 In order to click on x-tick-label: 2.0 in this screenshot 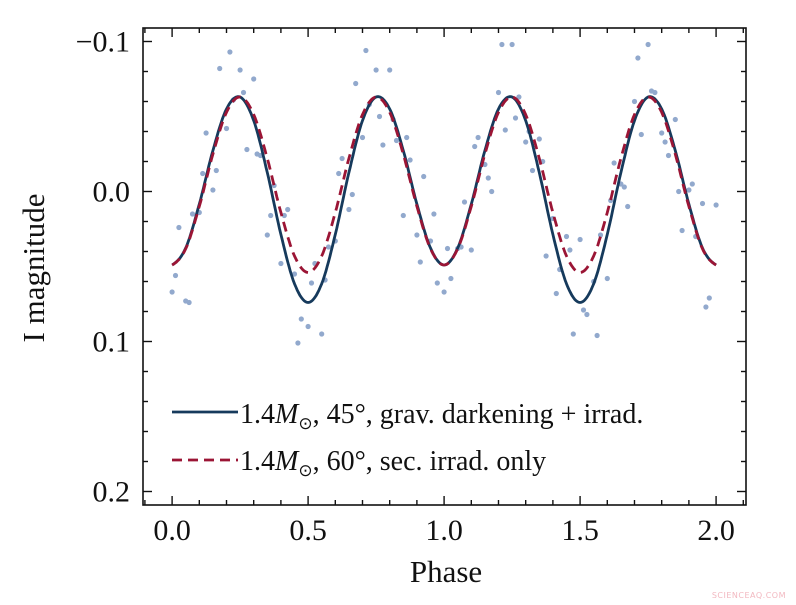, I will do `click(716, 530)`.